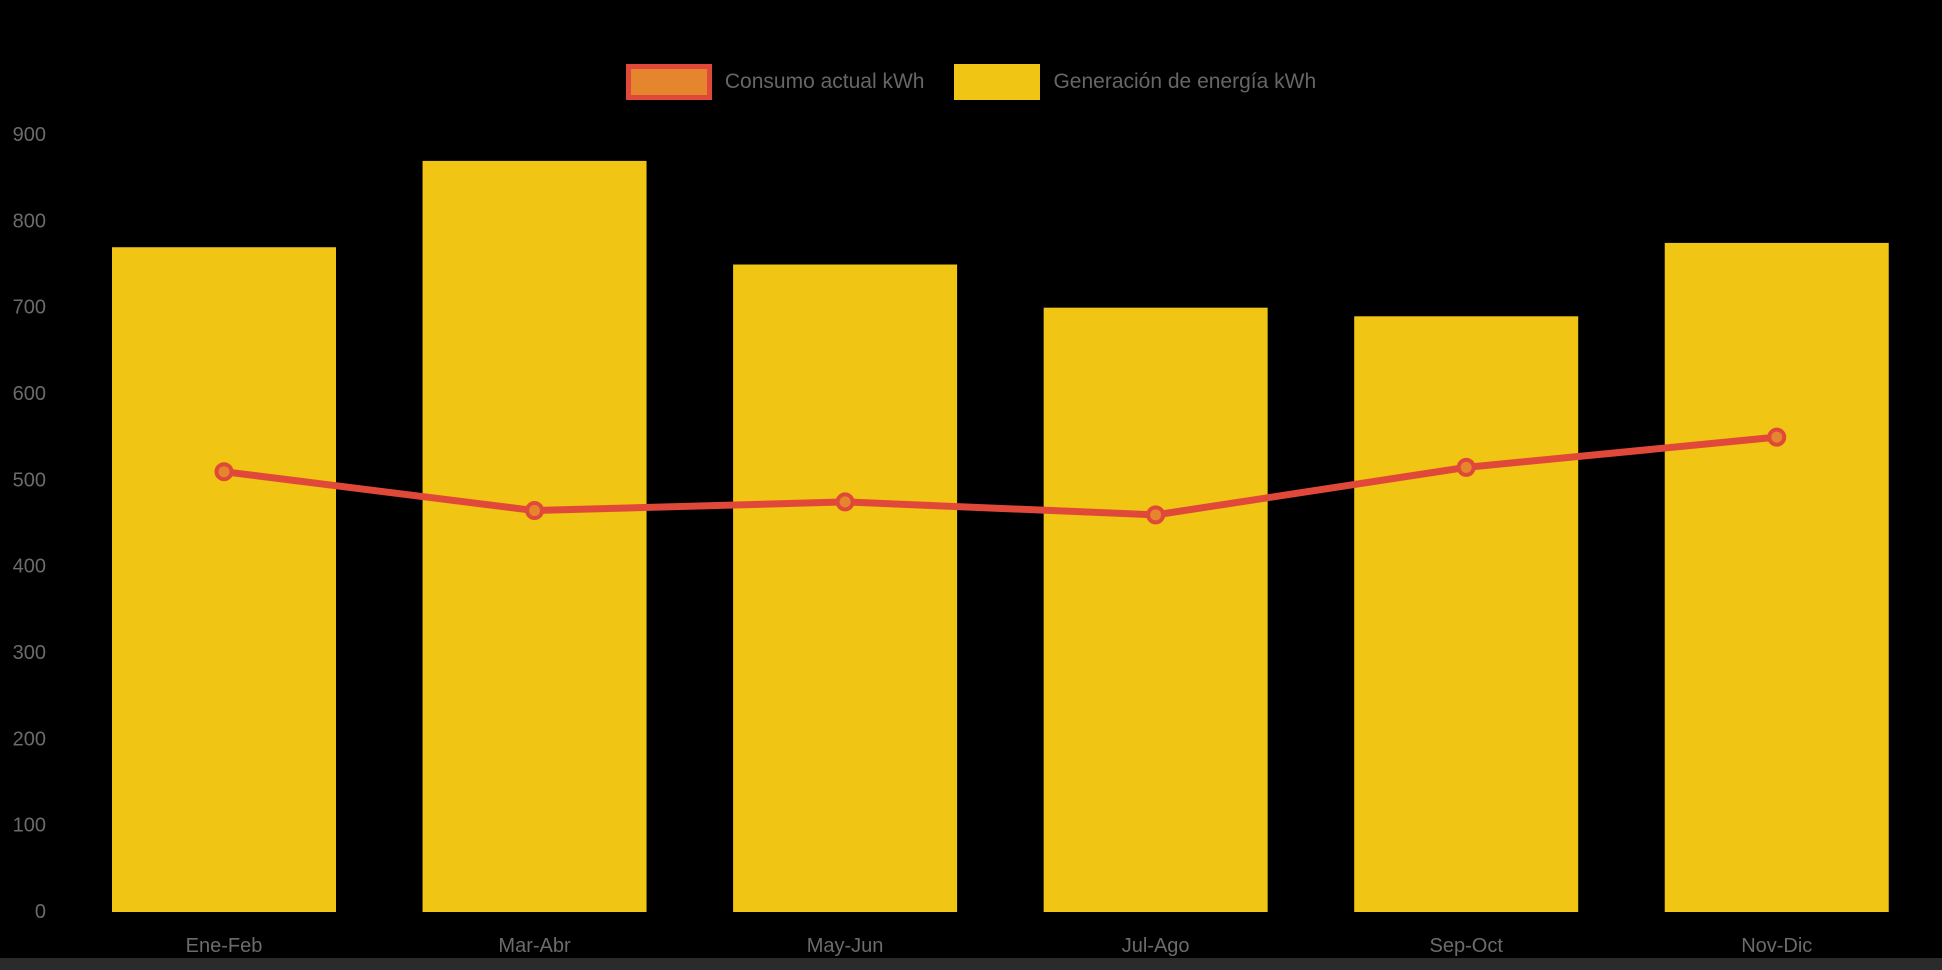 The image size is (1942, 970). I want to click on legend-swatch-generacion-icon, so click(997, 82).